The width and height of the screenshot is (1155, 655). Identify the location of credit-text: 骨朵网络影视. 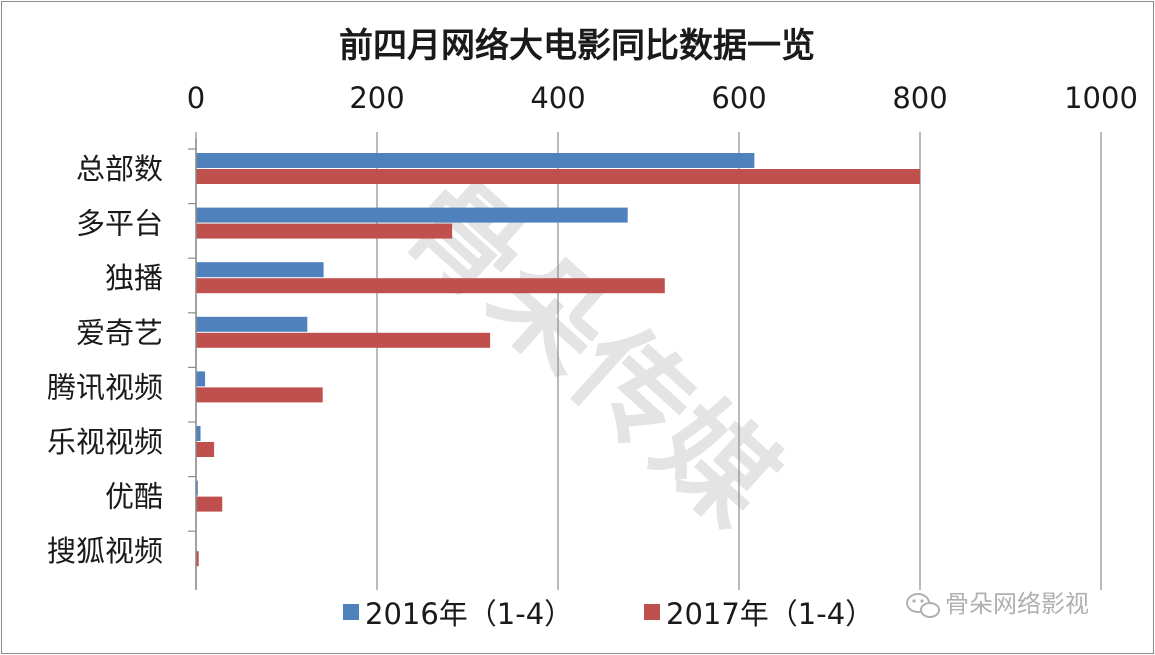
(1017, 604).